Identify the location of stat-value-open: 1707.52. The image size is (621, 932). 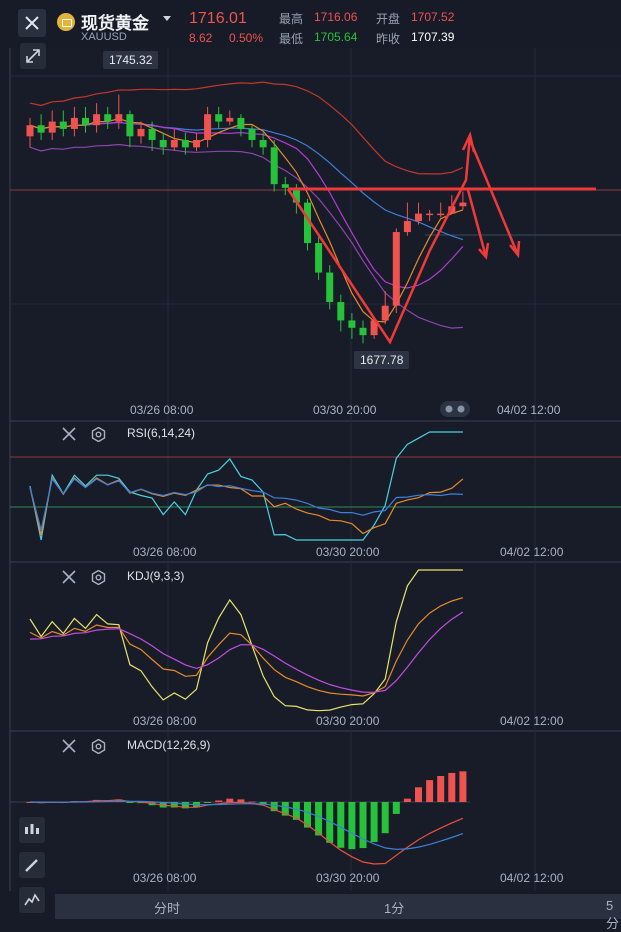
(433, 17).